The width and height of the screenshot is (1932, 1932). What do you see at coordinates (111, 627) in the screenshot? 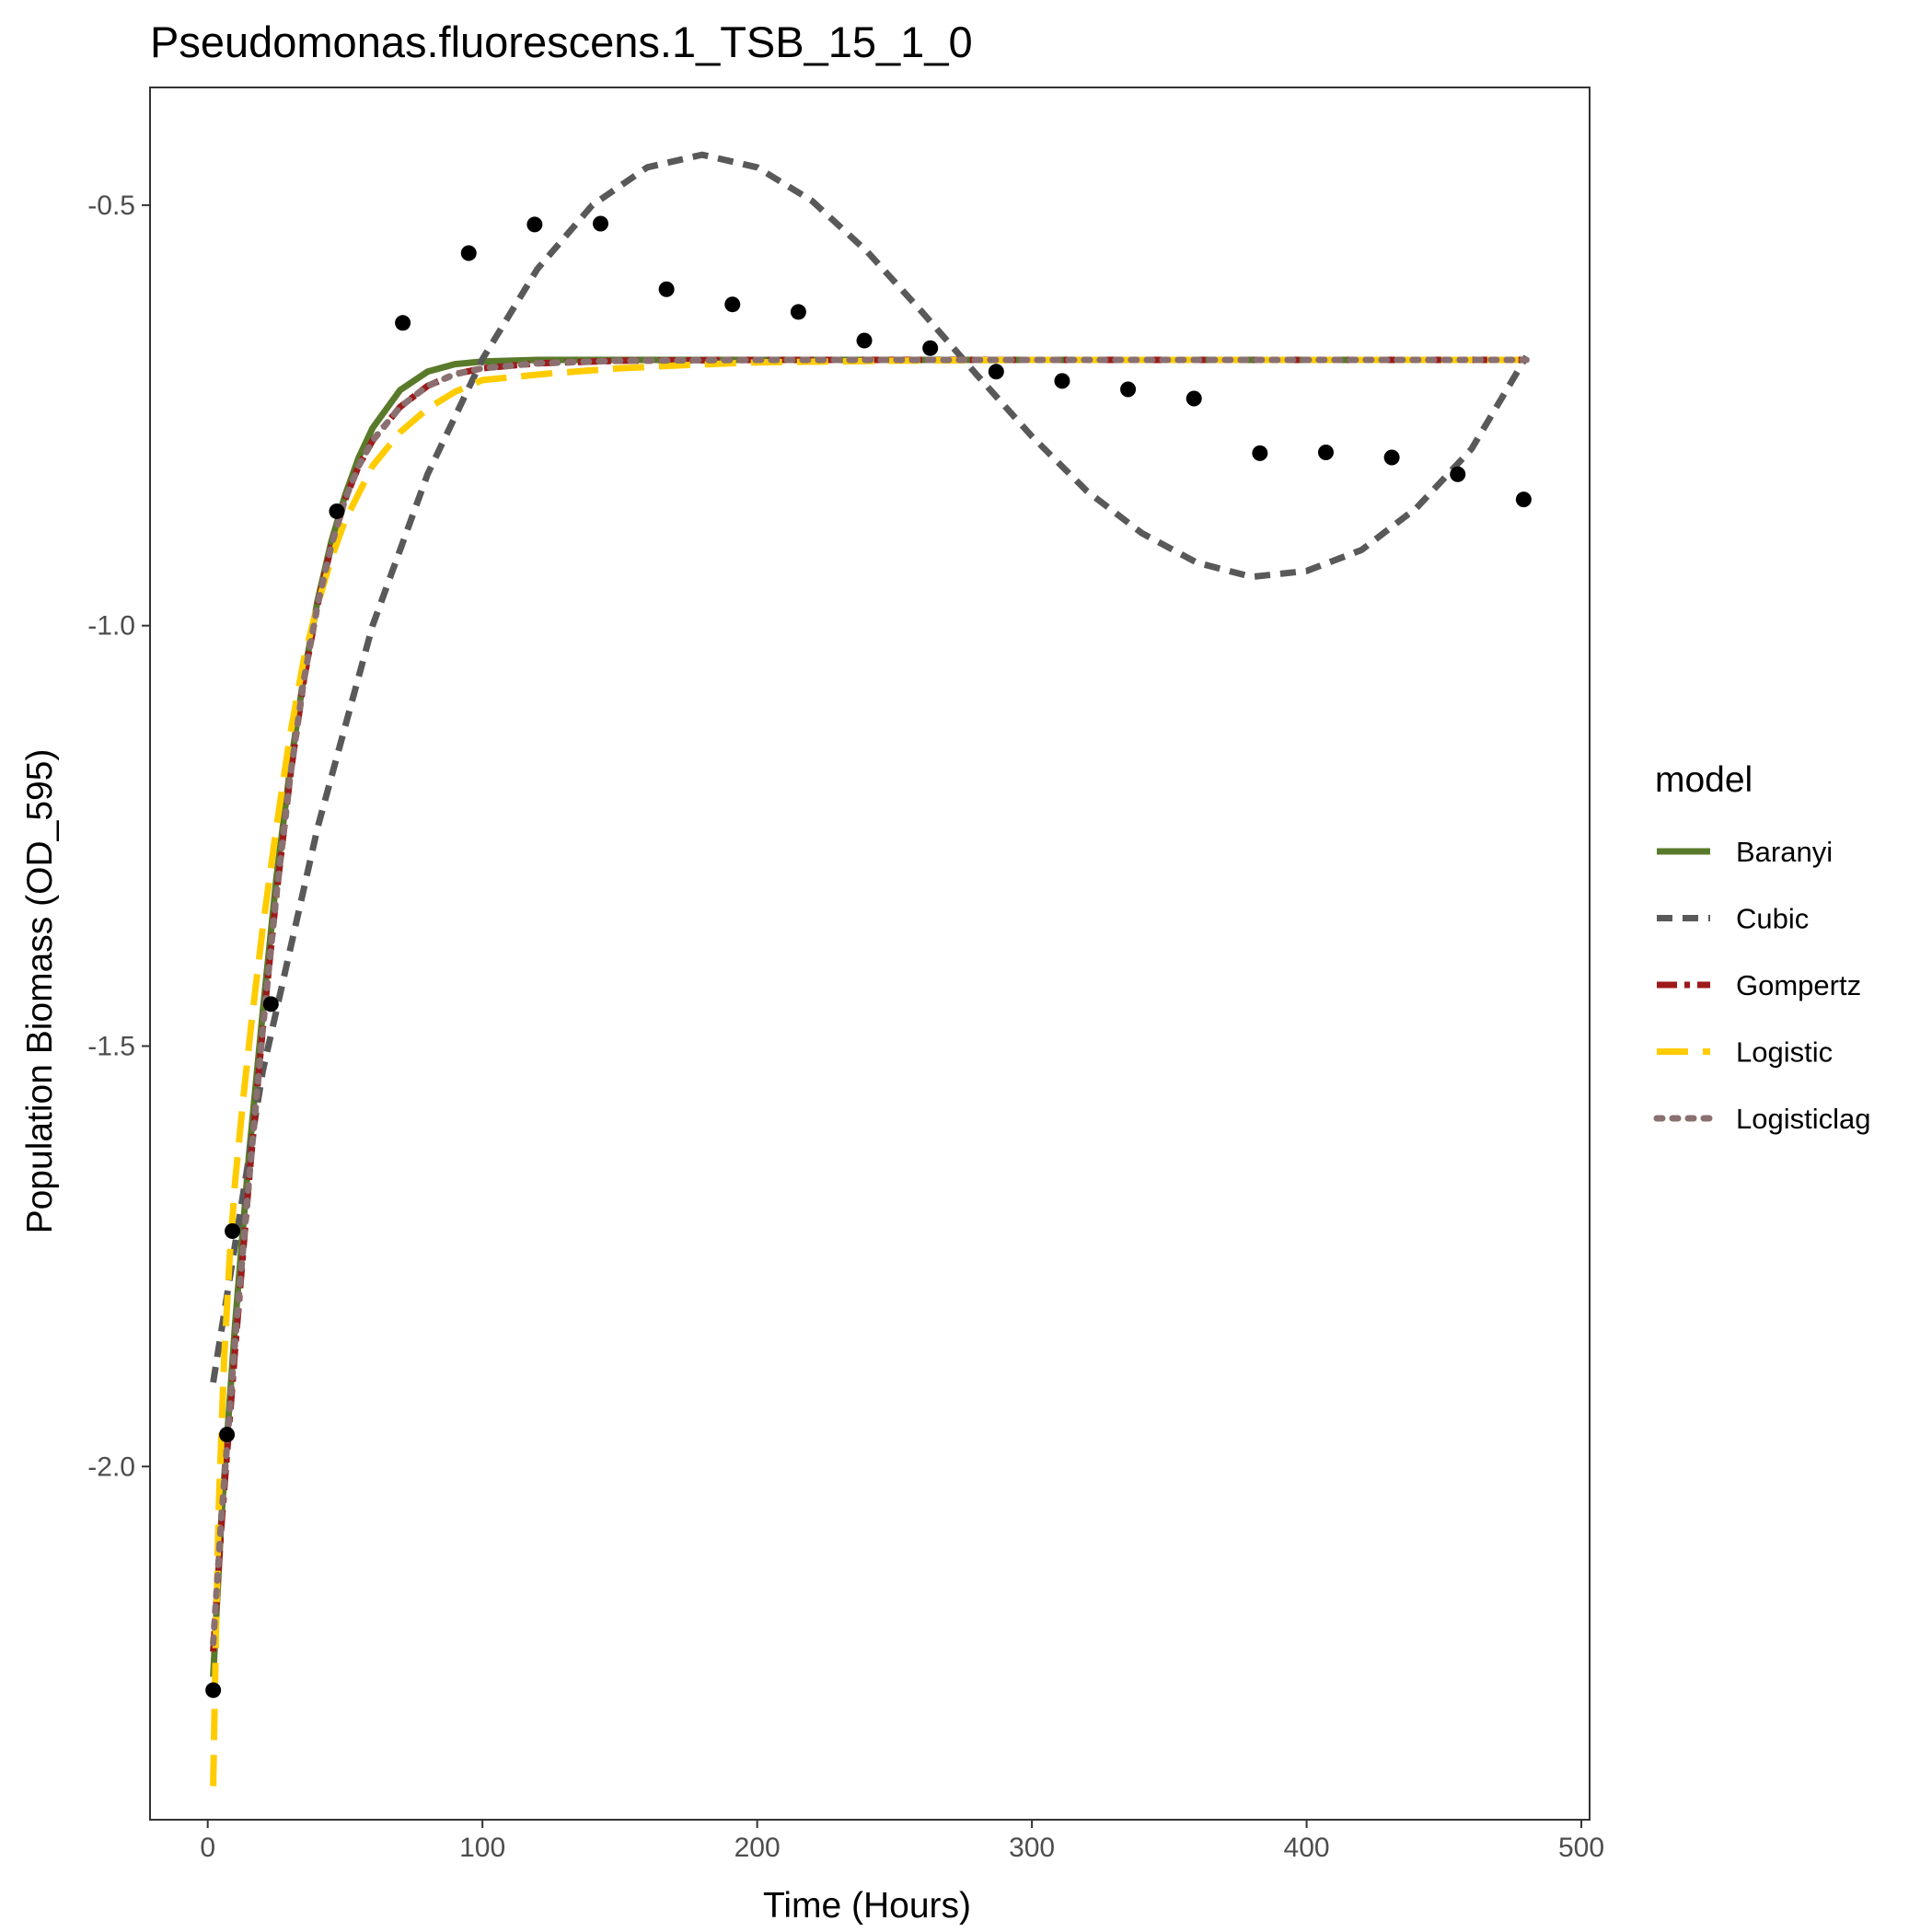
I see `y-tick-label: -1.0` at bounding box center [111, 627].